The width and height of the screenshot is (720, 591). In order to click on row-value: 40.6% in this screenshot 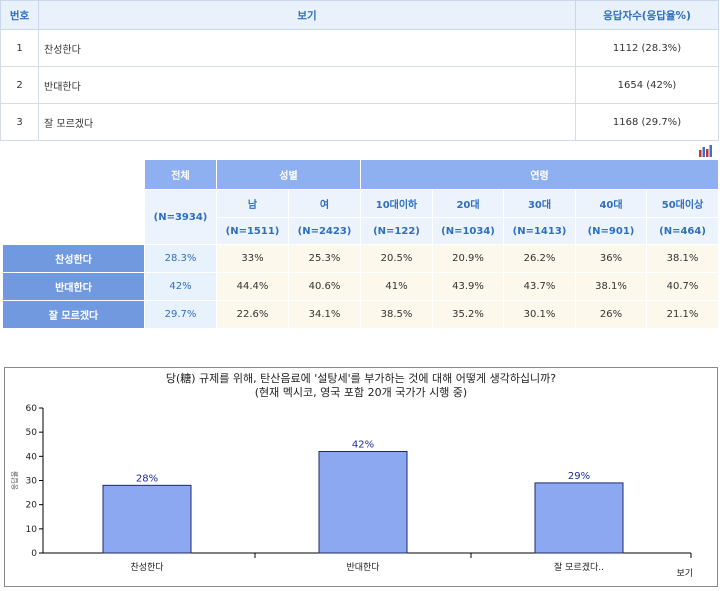, I will do `click(324, 286)`.